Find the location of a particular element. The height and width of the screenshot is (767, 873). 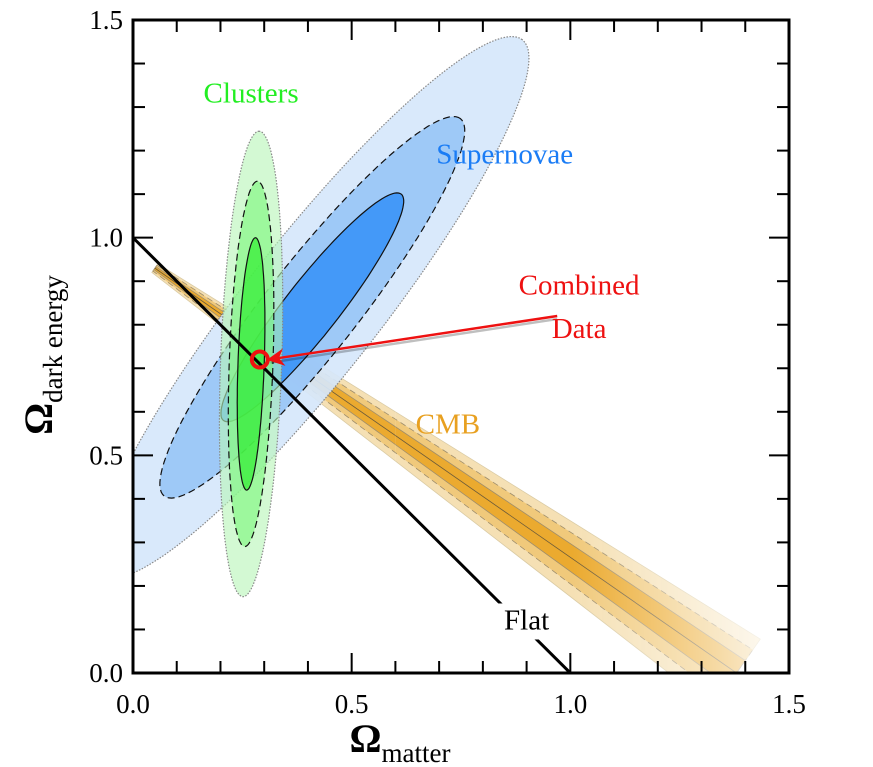

svg-text: Ωmatter is located at coordinates (400, 741).